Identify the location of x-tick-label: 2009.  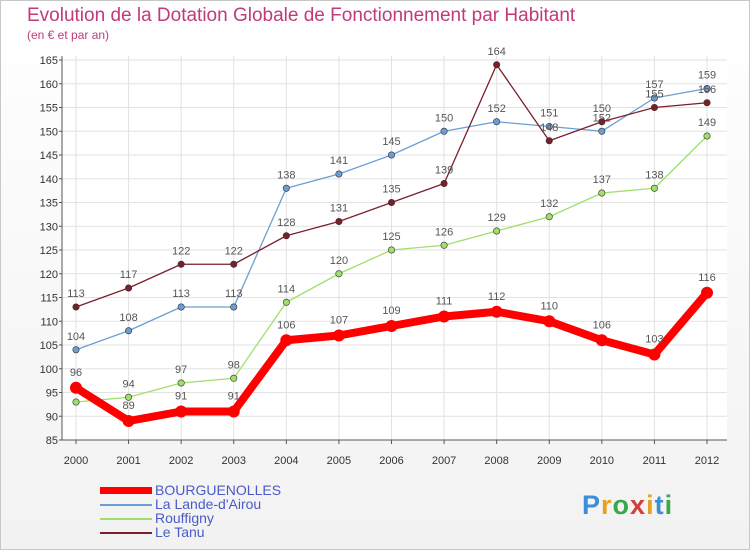
(549, 461).